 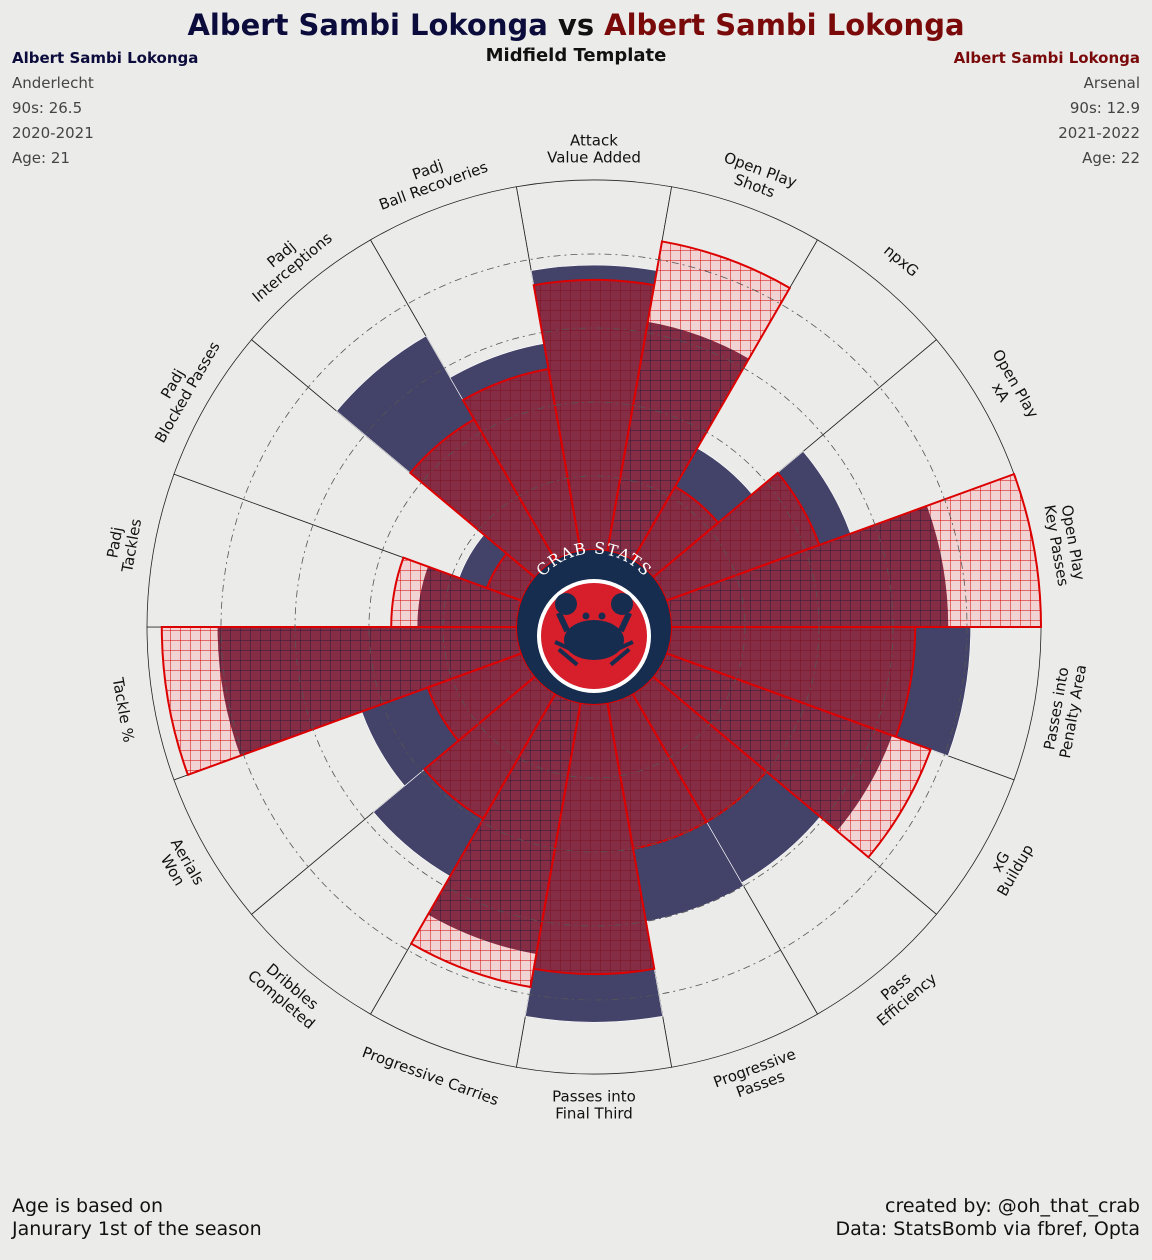 What do you see at coordinates (123, 544) in the screenshot?
I see `category-label: PadjTackles` at bounding box center [123, 544].